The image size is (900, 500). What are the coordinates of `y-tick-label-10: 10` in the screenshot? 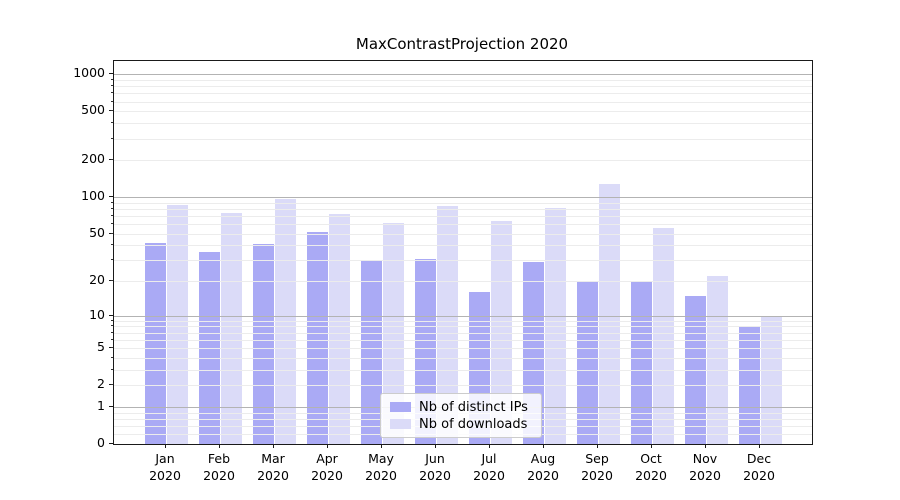 It's located at (97, 314).